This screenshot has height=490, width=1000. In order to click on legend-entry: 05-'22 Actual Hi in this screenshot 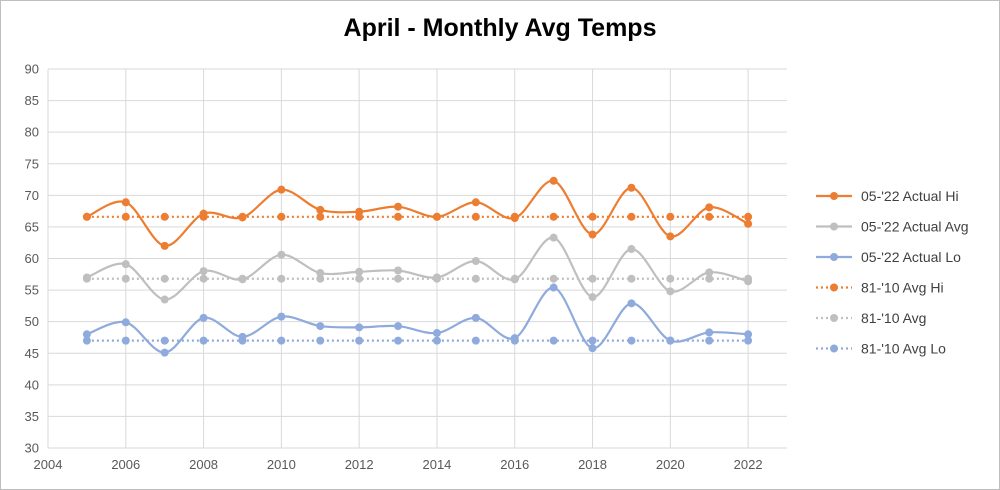, I will do `click(887, 196)`.